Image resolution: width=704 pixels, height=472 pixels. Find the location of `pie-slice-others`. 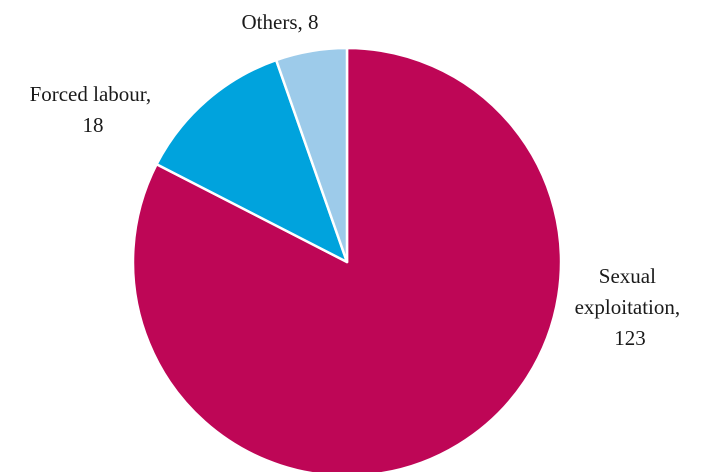

pie-slice-others is located at coordinates (311, 155).